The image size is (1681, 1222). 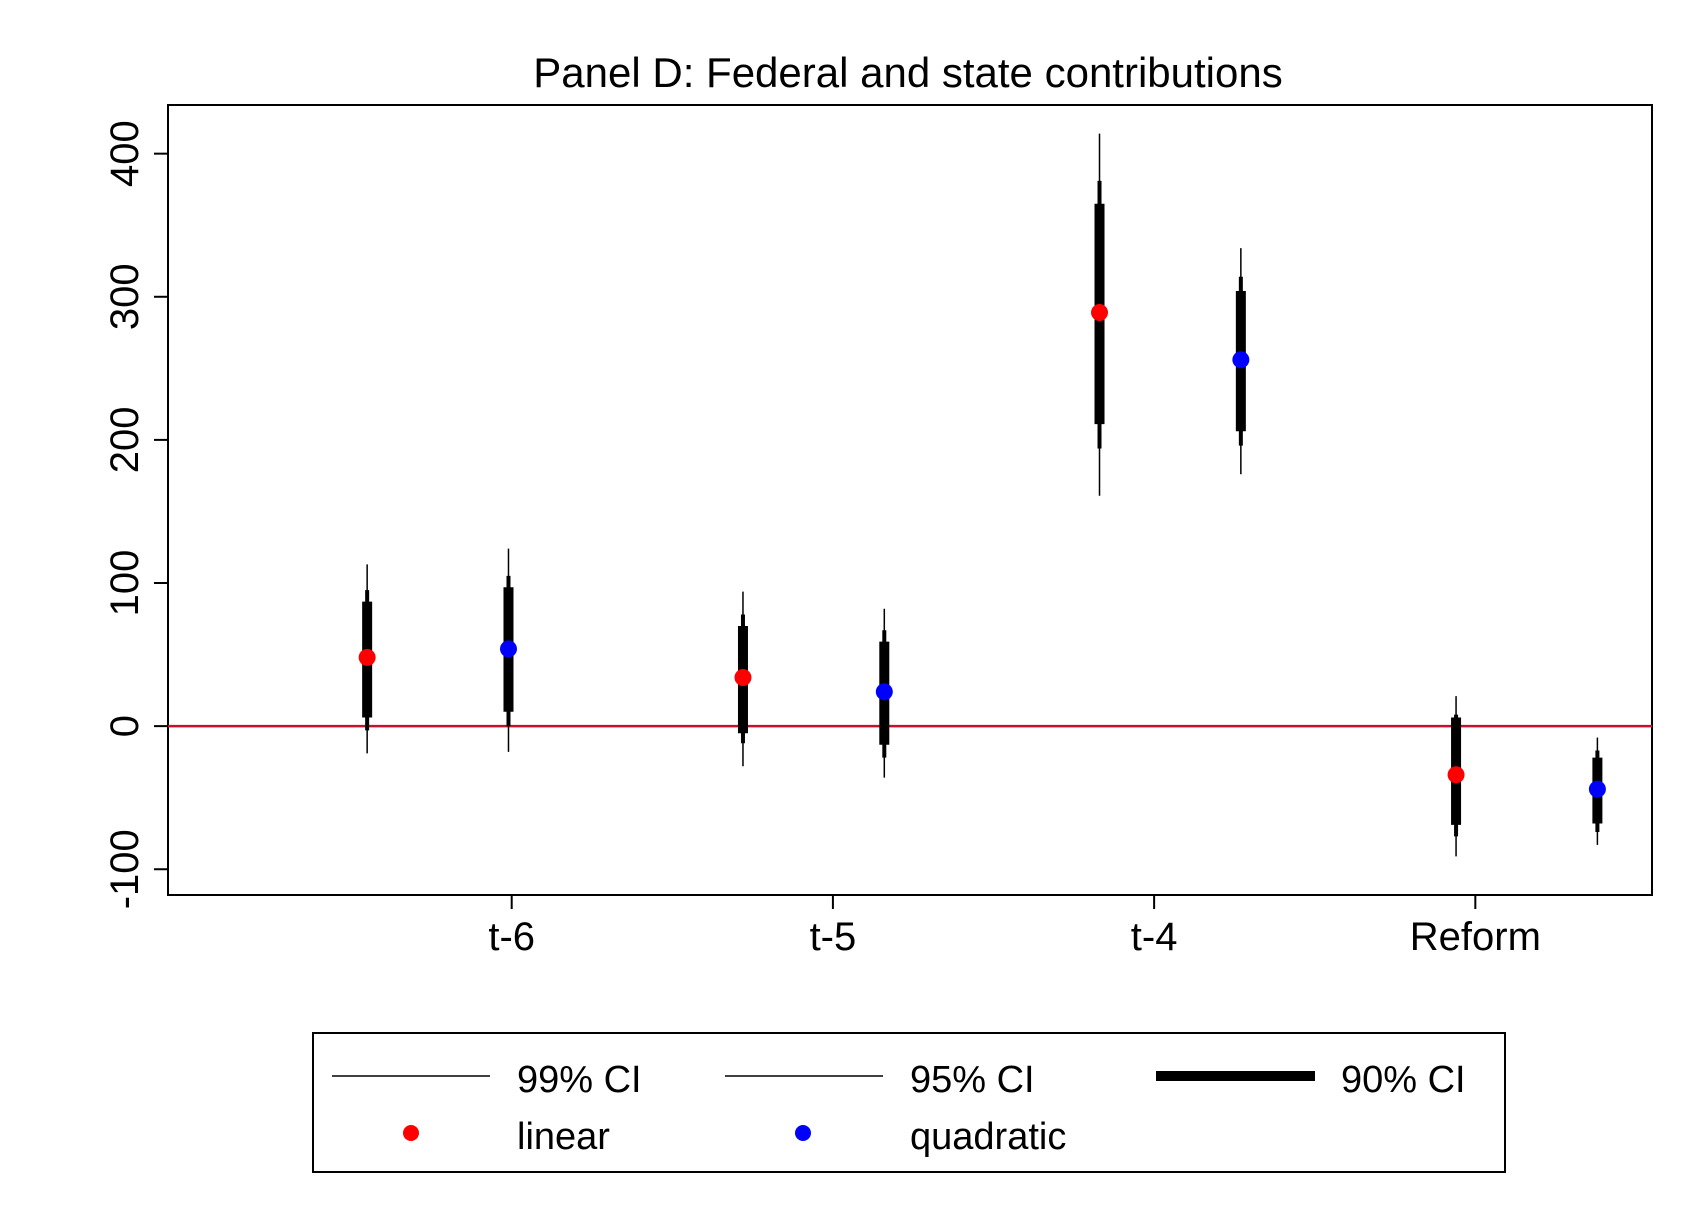 I want to click on legend: 99% CI 95% CI 90% CI linear quadratic, so click(x=909, y=1102).